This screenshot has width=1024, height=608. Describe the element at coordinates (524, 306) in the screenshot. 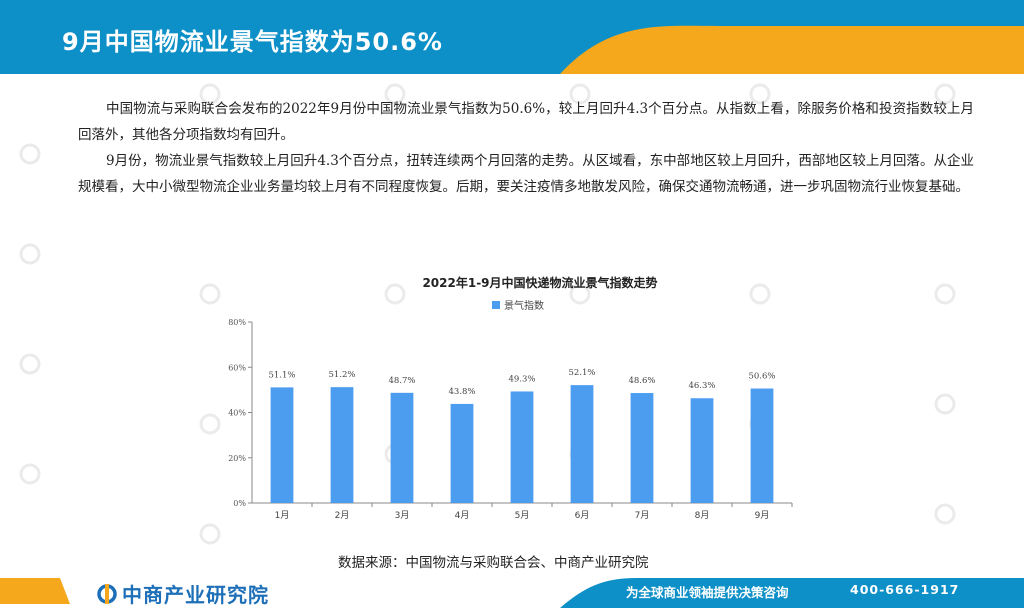

I see `legend-label: 景气指数` at that location.